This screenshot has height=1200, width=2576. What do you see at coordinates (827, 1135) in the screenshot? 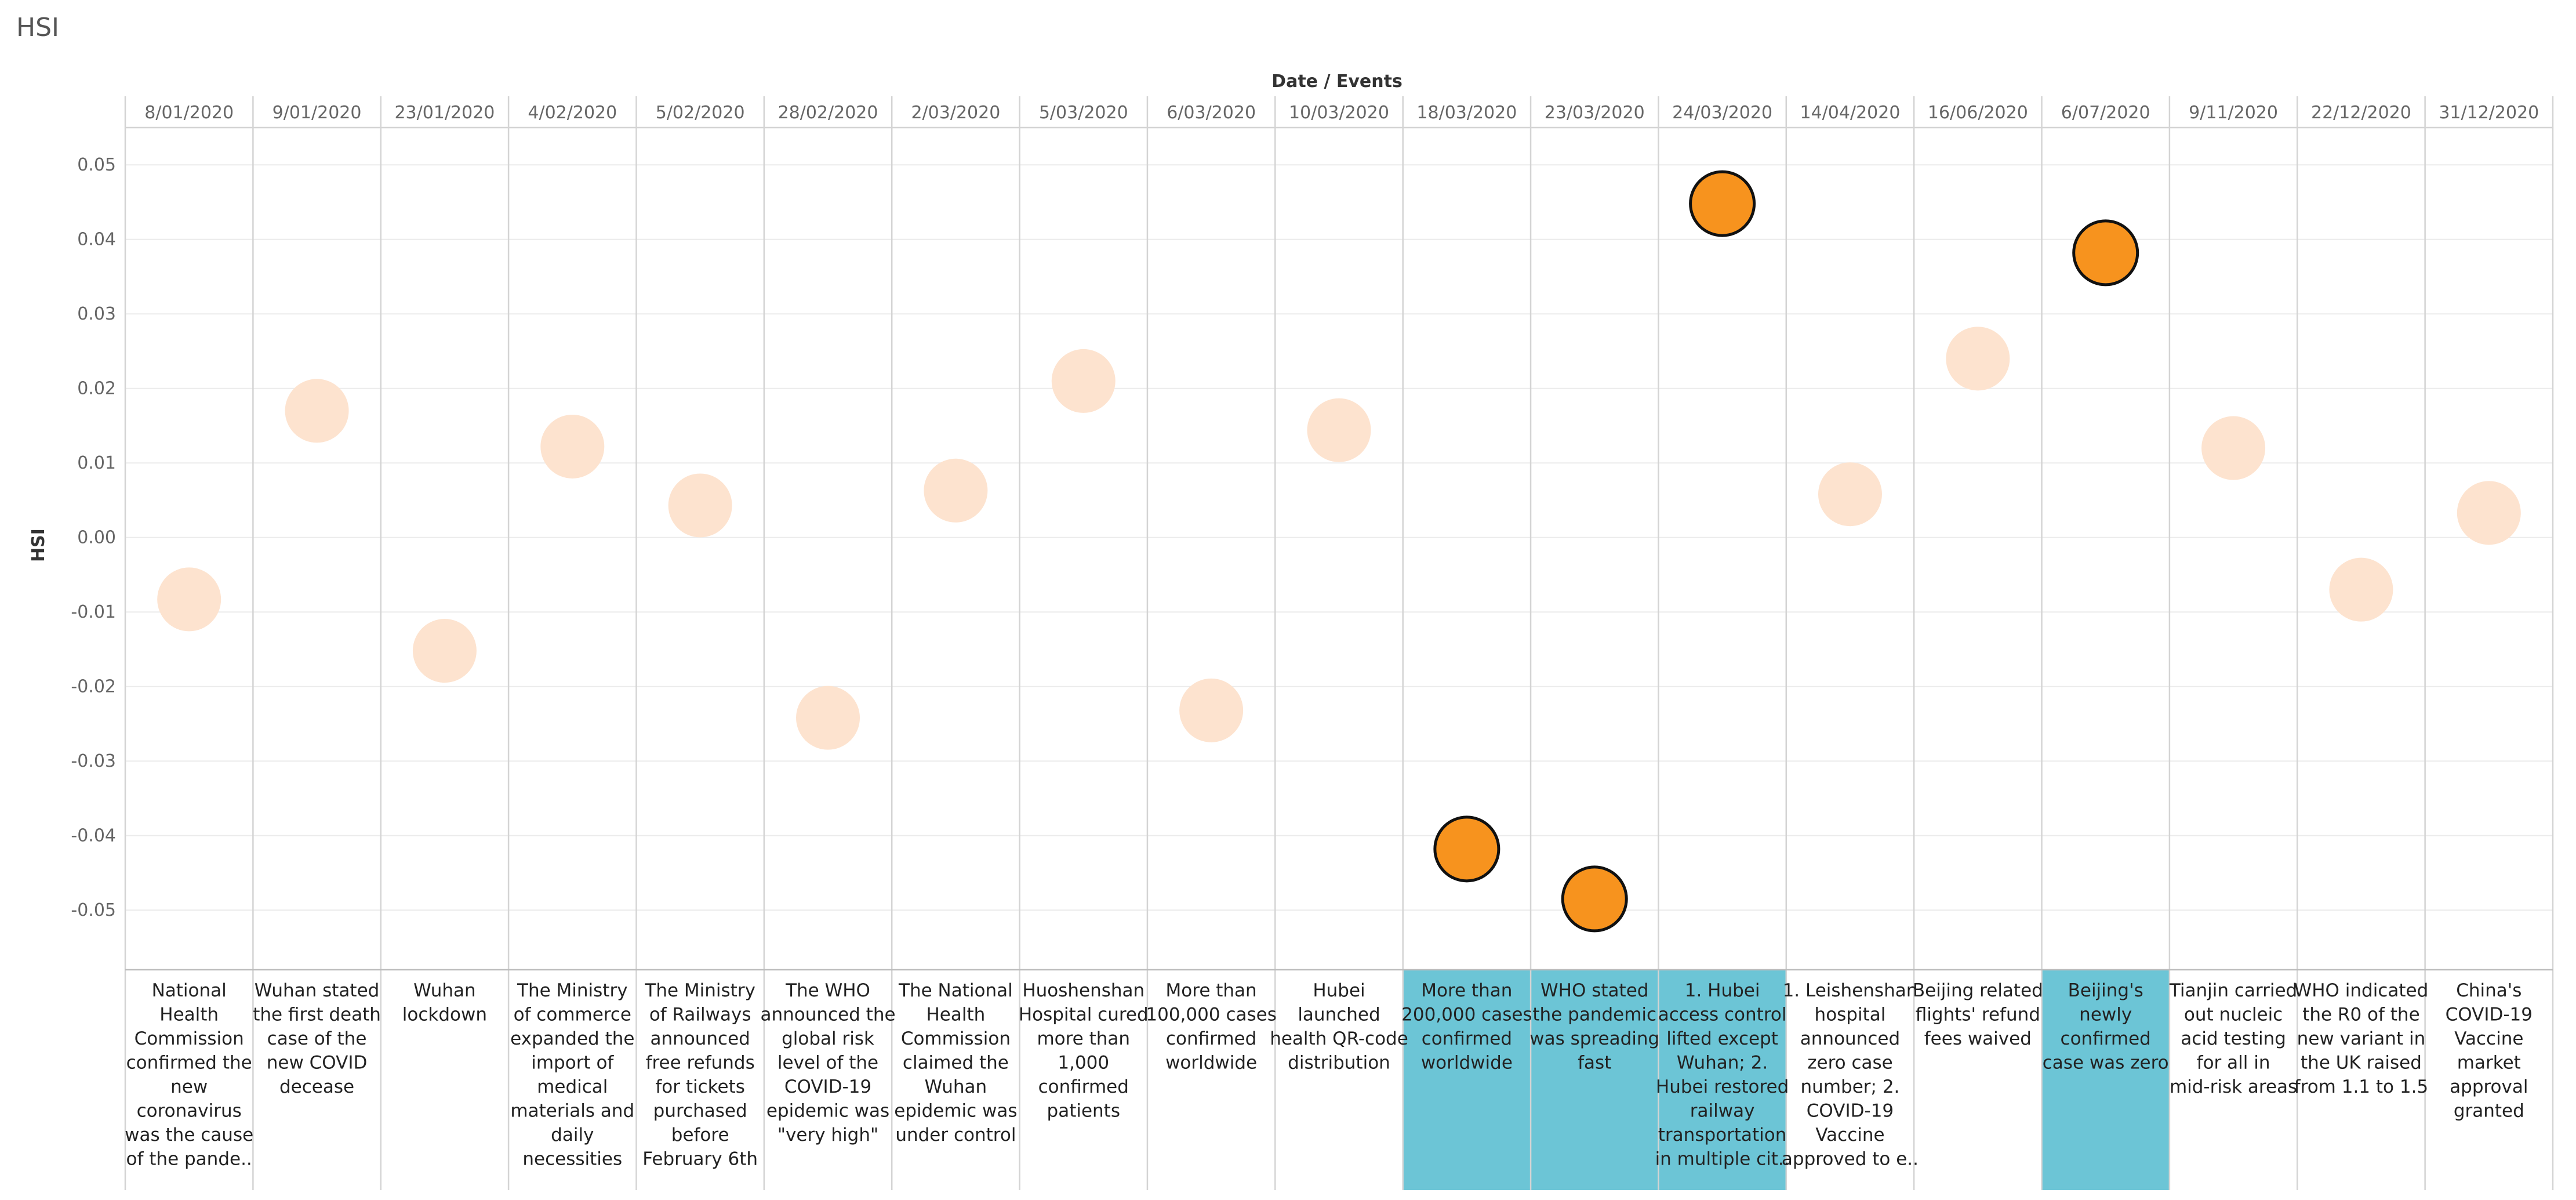
I see `event-label-line: "very high"` at bounding box center [827, 1135].